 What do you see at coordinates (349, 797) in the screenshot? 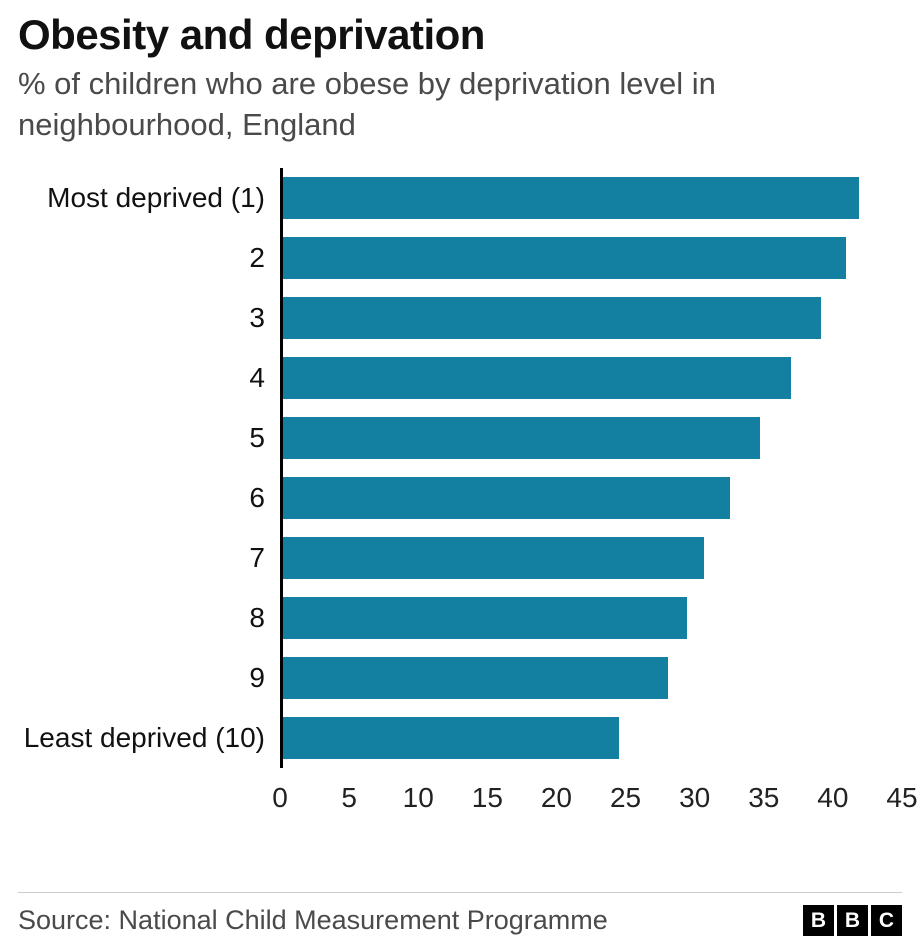
I see `x-tick-label: 5` at bounding box center [349, 797].